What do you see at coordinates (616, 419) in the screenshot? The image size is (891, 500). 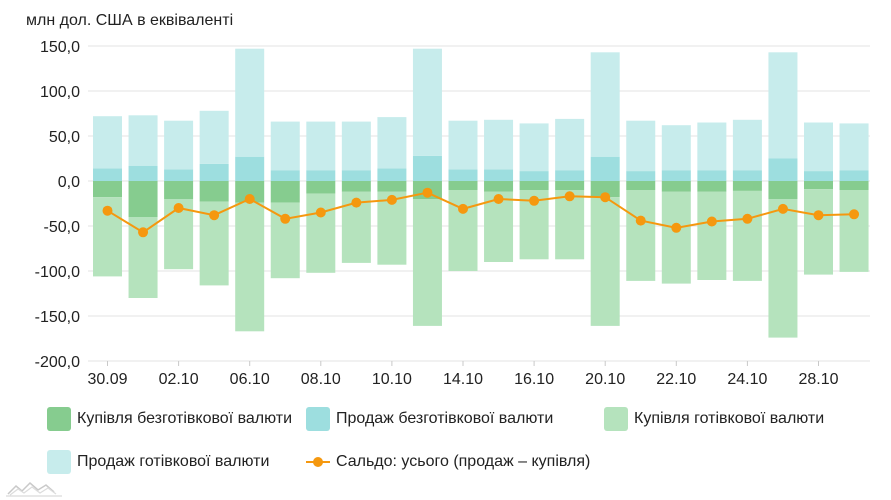 I see `legend-swatch-cash-buy` at bounding box center [616, 419].